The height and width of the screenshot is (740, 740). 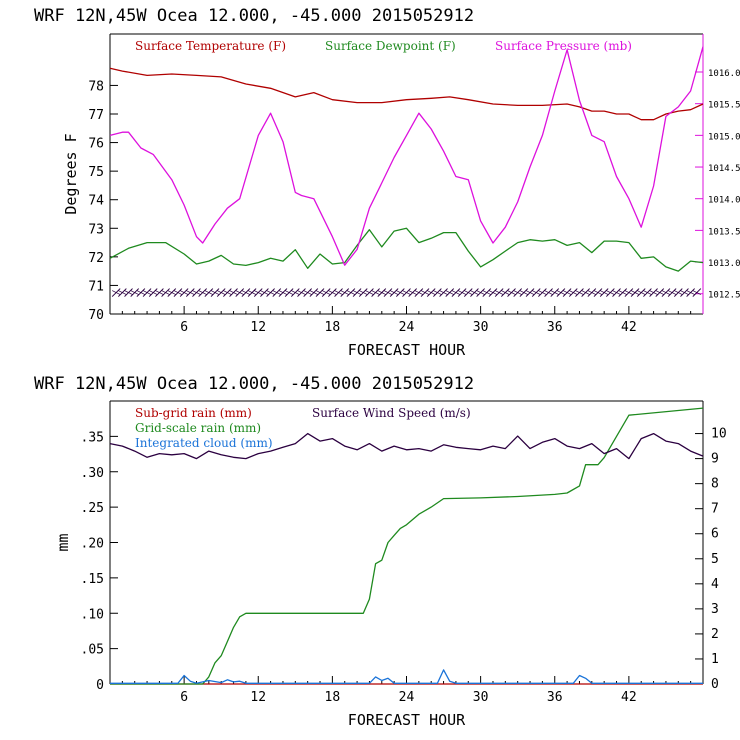 I want to click on series-line-surface-wind-speed, so click(x=406, y=446).